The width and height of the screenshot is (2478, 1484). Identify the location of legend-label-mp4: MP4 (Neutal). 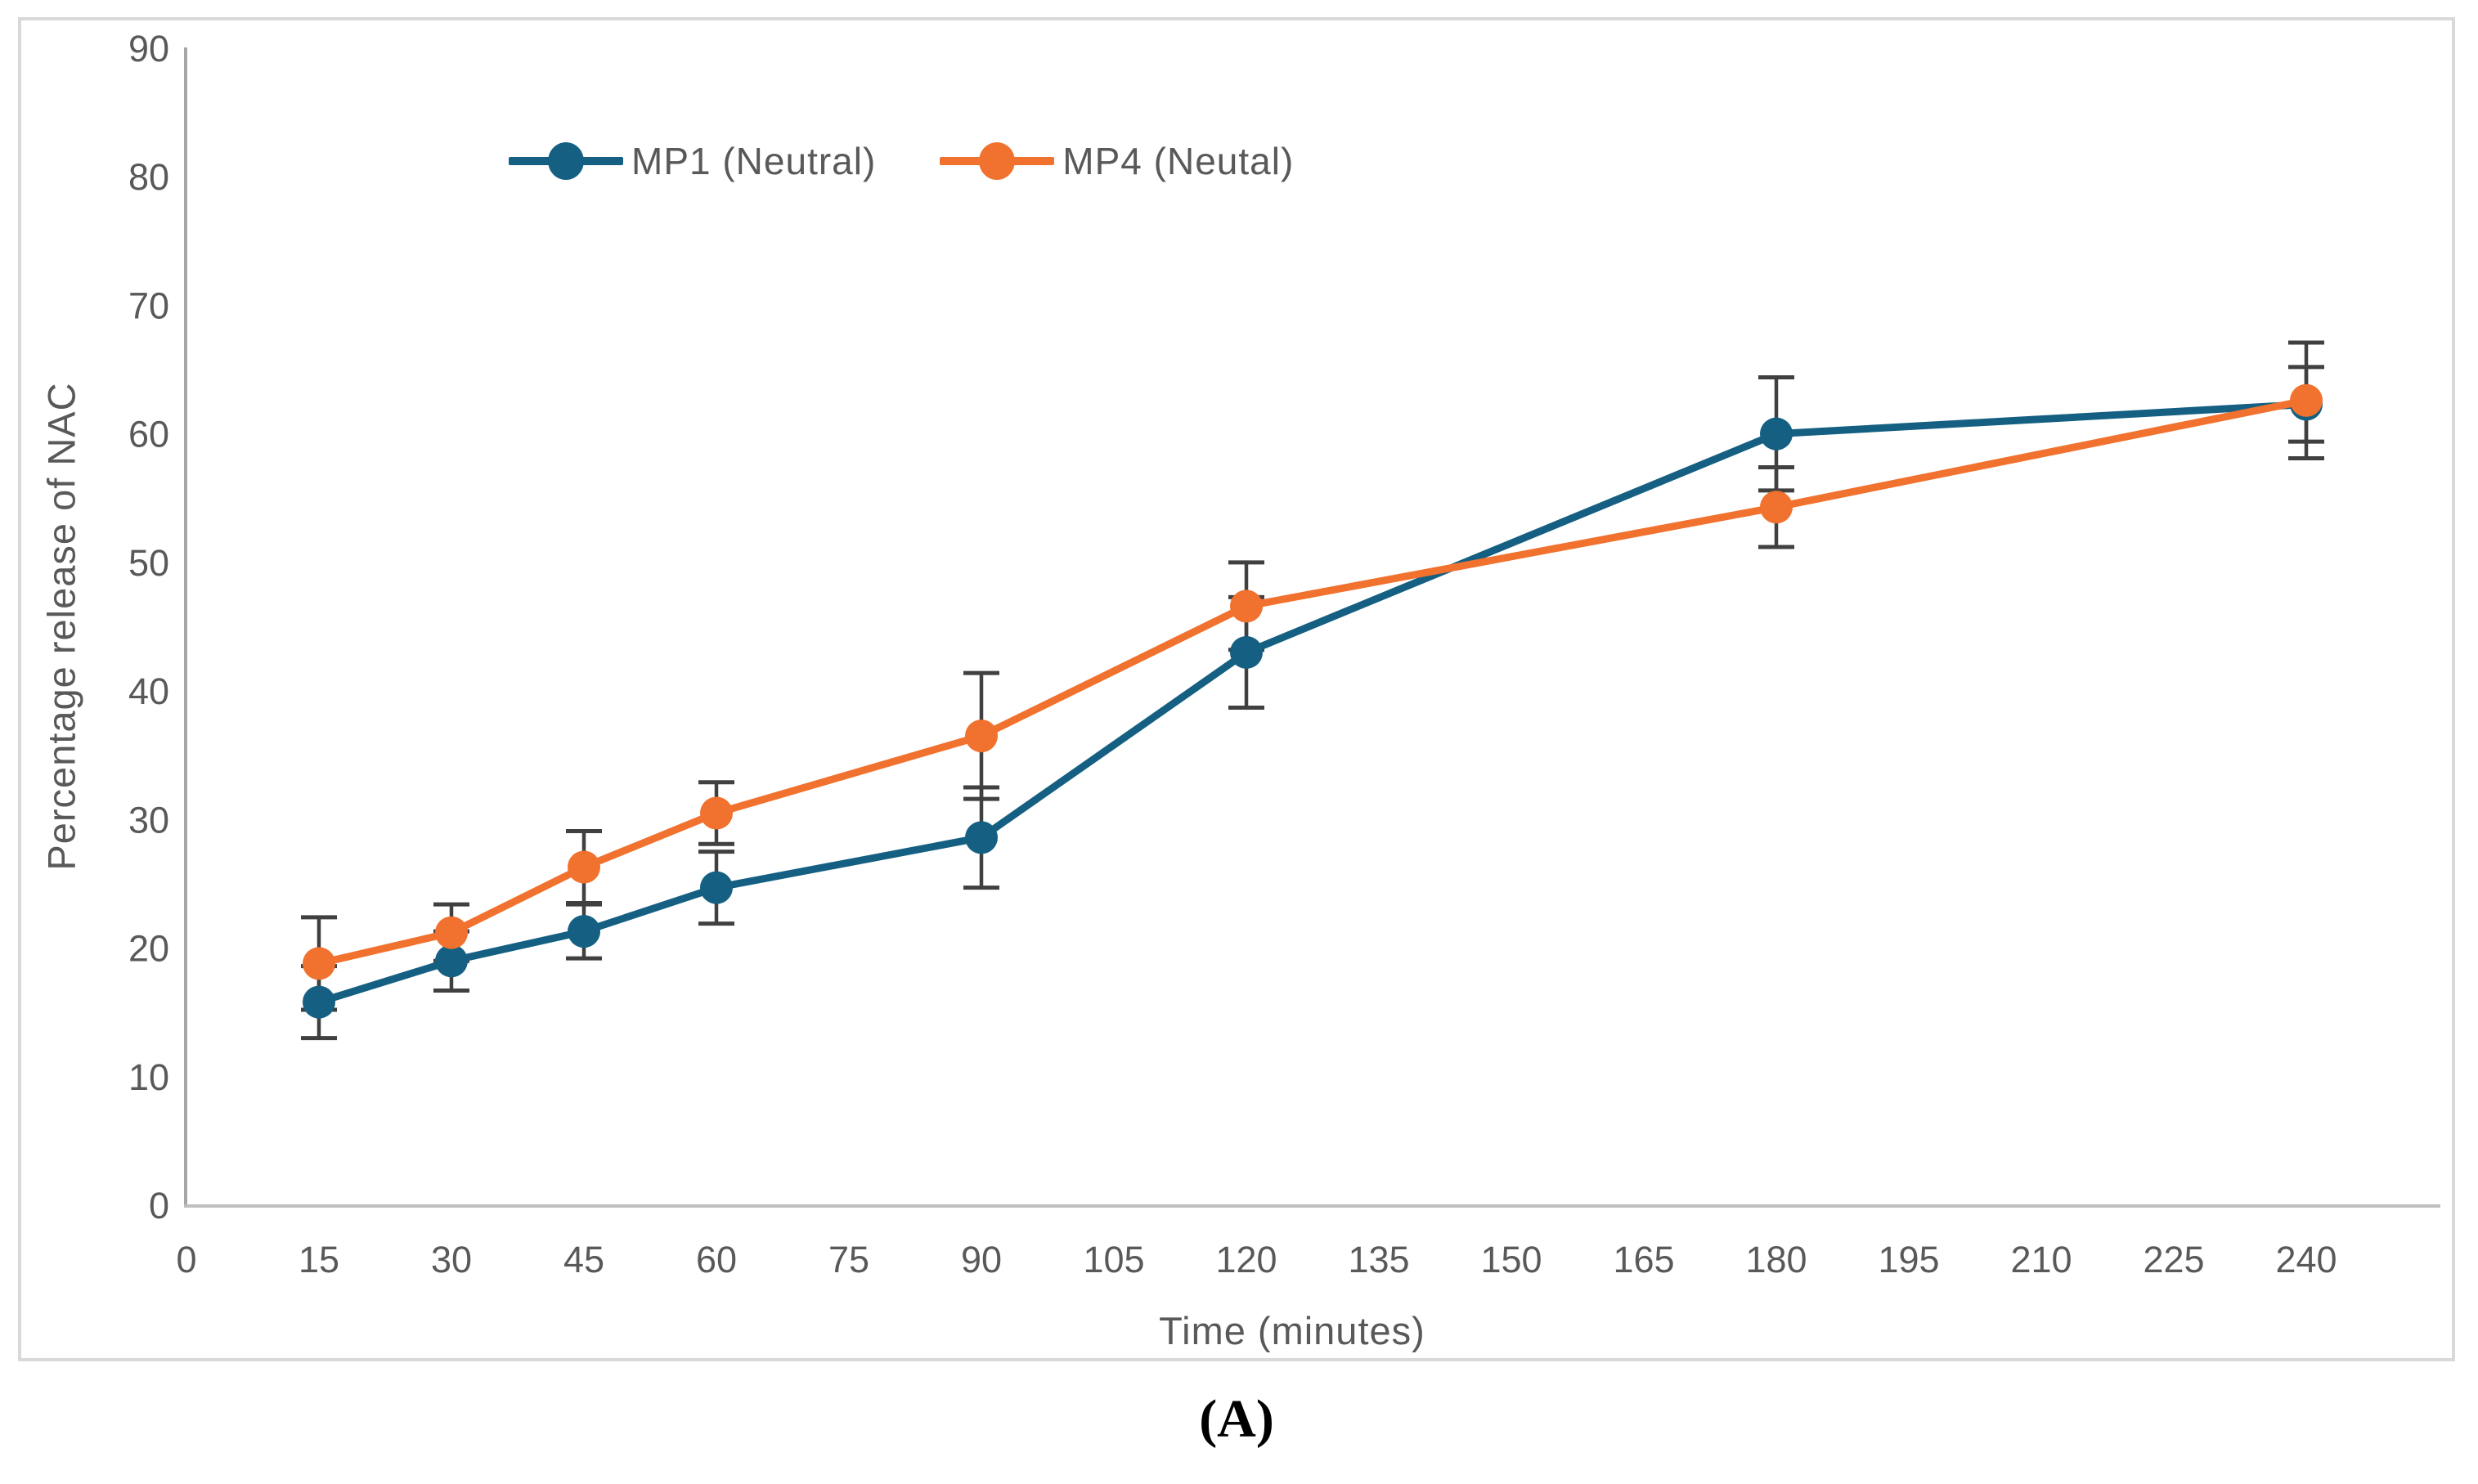
(1178, 161).